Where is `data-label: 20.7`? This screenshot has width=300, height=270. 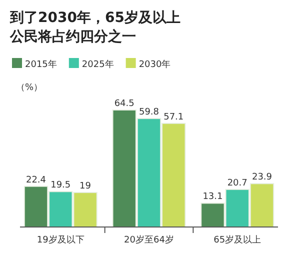
data-label: 20.7 is located at coordinates (237, 183).